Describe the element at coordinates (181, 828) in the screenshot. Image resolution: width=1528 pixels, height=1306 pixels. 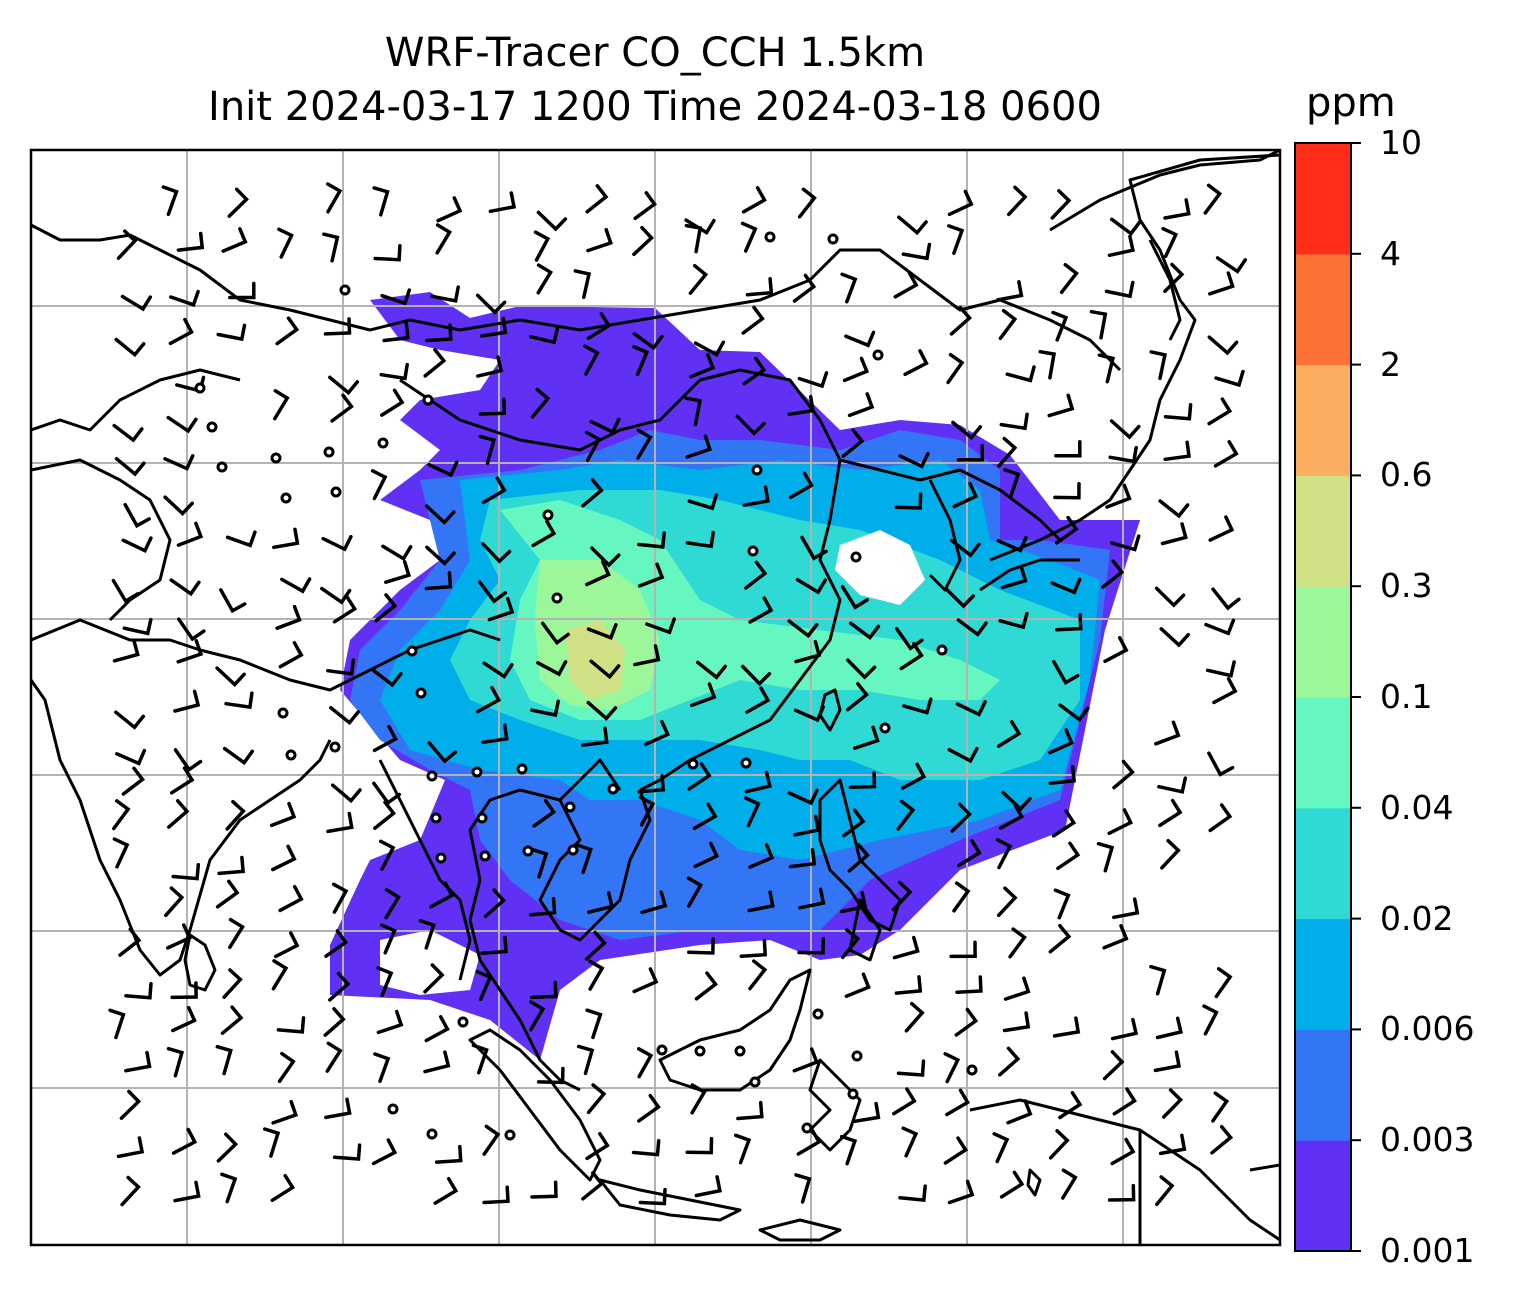
I see `india-coast` at that location.